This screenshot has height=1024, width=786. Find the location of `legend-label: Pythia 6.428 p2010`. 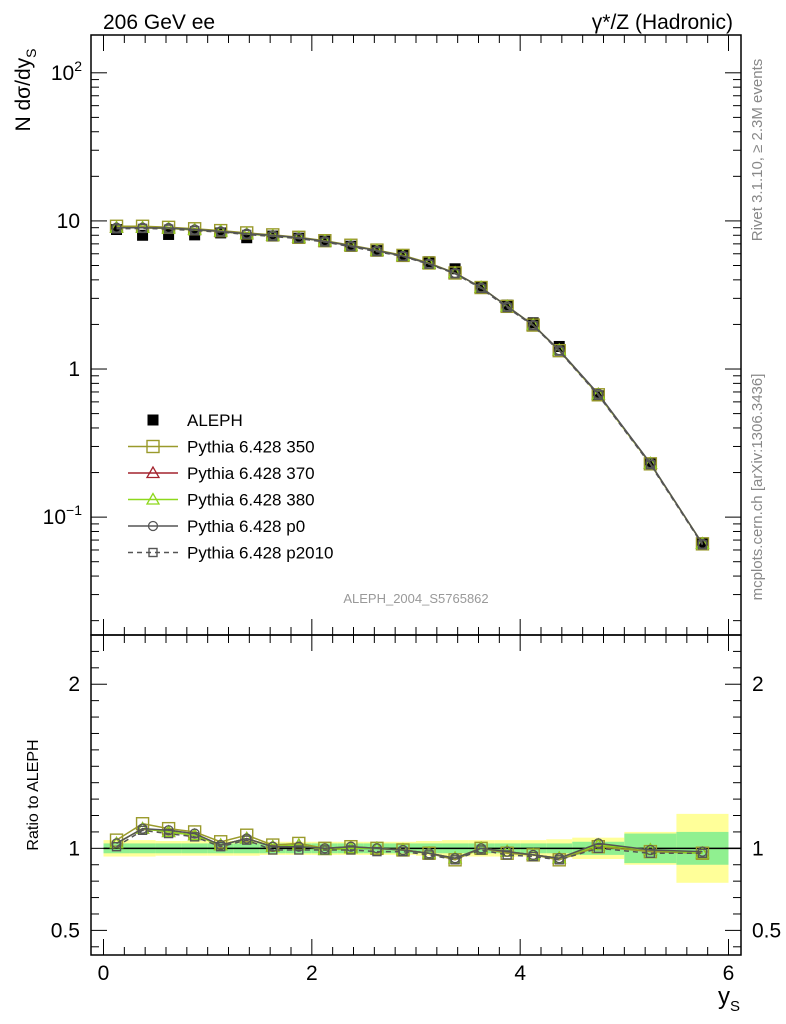

legend-label: Pythia 6.428 p2010 is located at coordinates (260, 553).